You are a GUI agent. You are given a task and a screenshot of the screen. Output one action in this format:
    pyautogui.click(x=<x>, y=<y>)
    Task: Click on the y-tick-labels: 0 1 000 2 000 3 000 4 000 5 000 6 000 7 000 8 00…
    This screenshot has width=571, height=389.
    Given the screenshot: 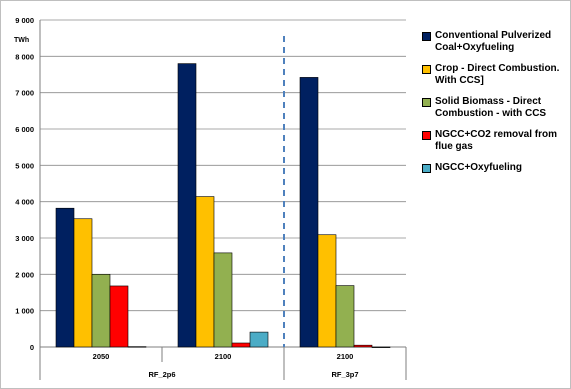 What is the action you would take?
    pyautogui.click(x=24, y=184)
    